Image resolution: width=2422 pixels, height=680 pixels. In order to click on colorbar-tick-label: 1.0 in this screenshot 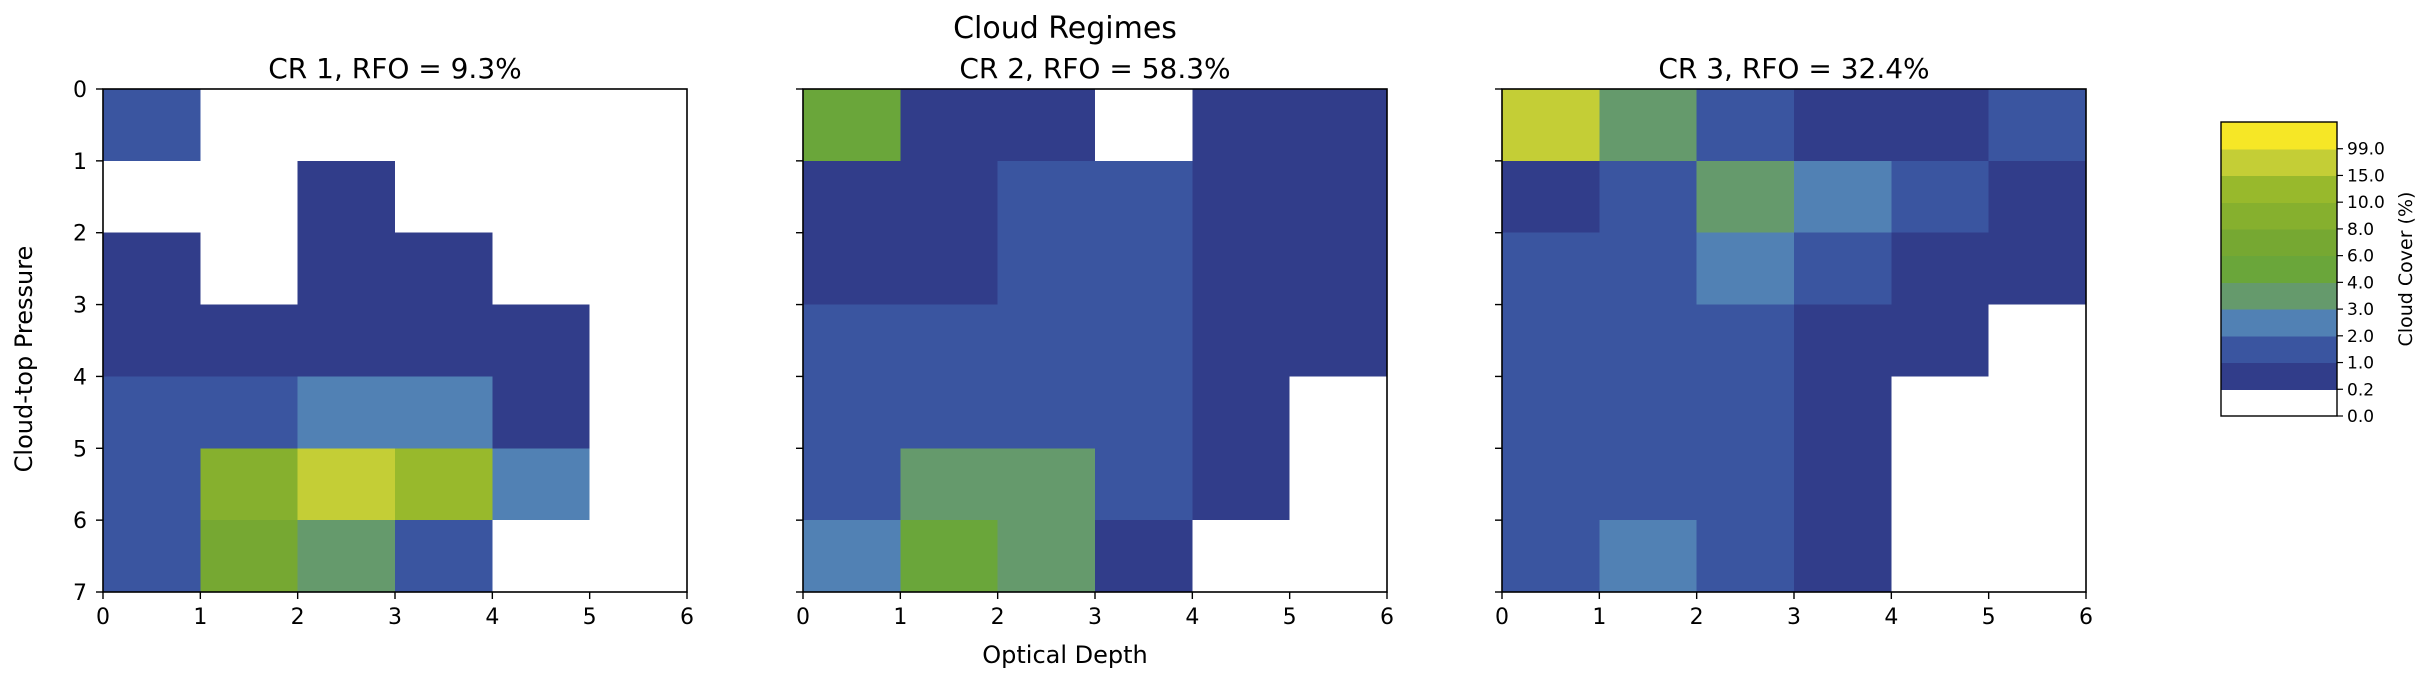, I will do `click(2360, 364)`.